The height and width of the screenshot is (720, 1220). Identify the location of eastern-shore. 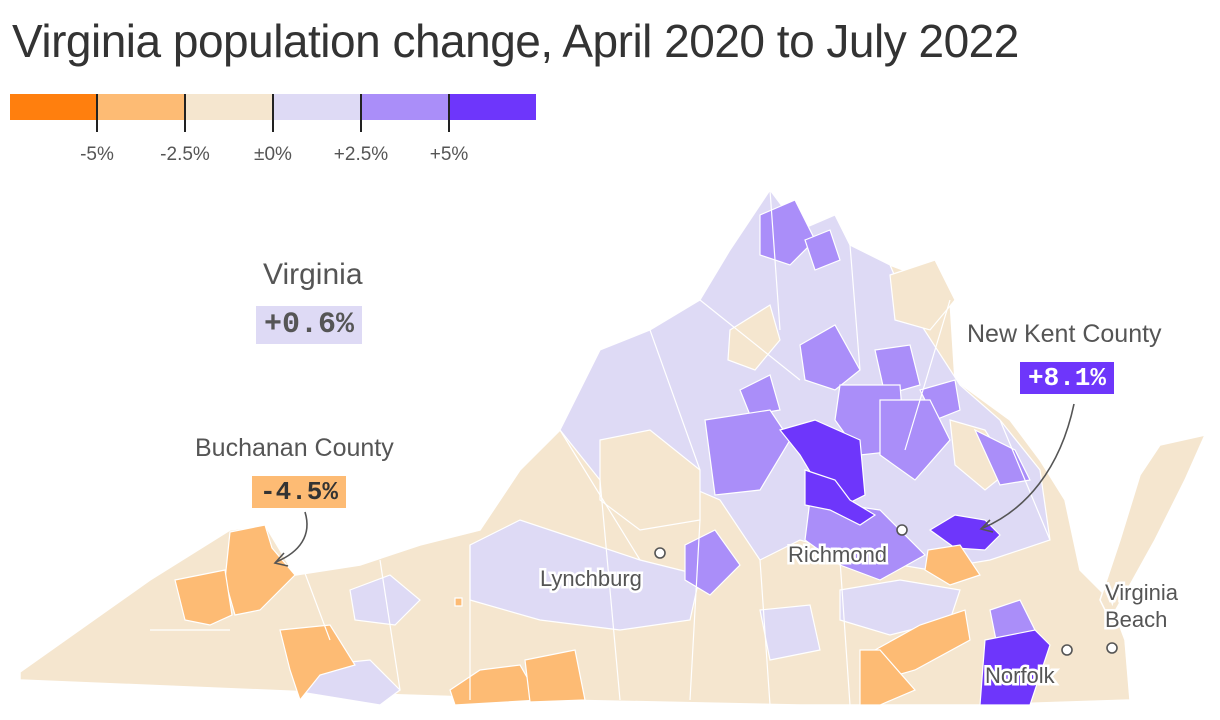
(1153, 527).